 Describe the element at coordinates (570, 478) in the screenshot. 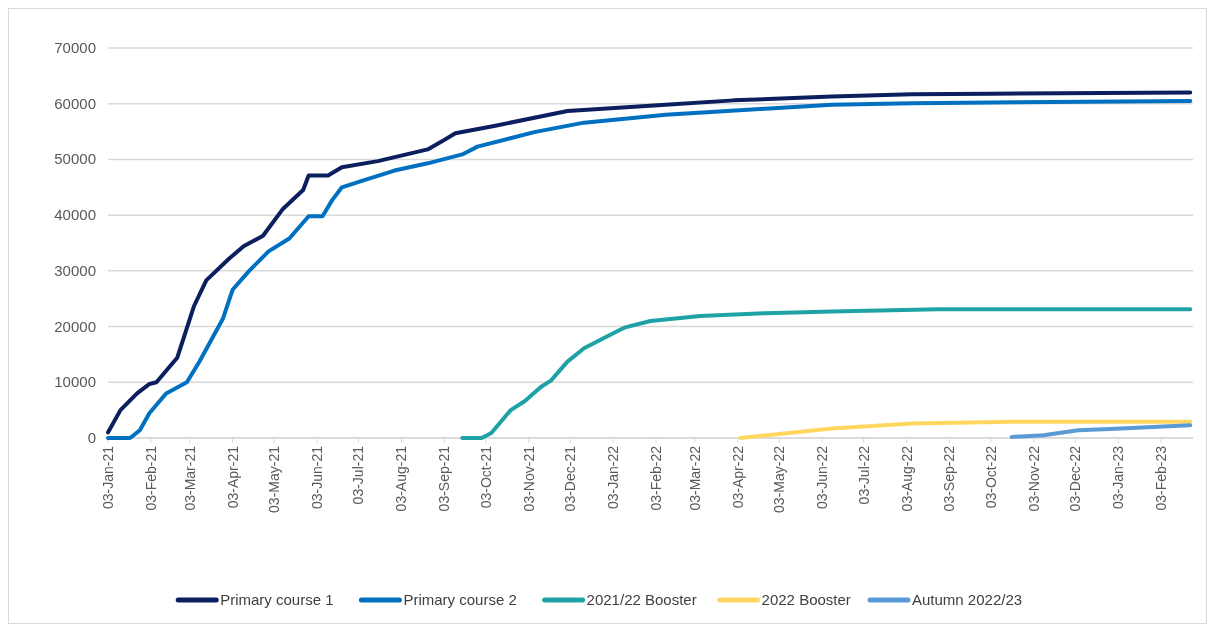

I see `x-tick-label: 03-Dec-21` at that location.